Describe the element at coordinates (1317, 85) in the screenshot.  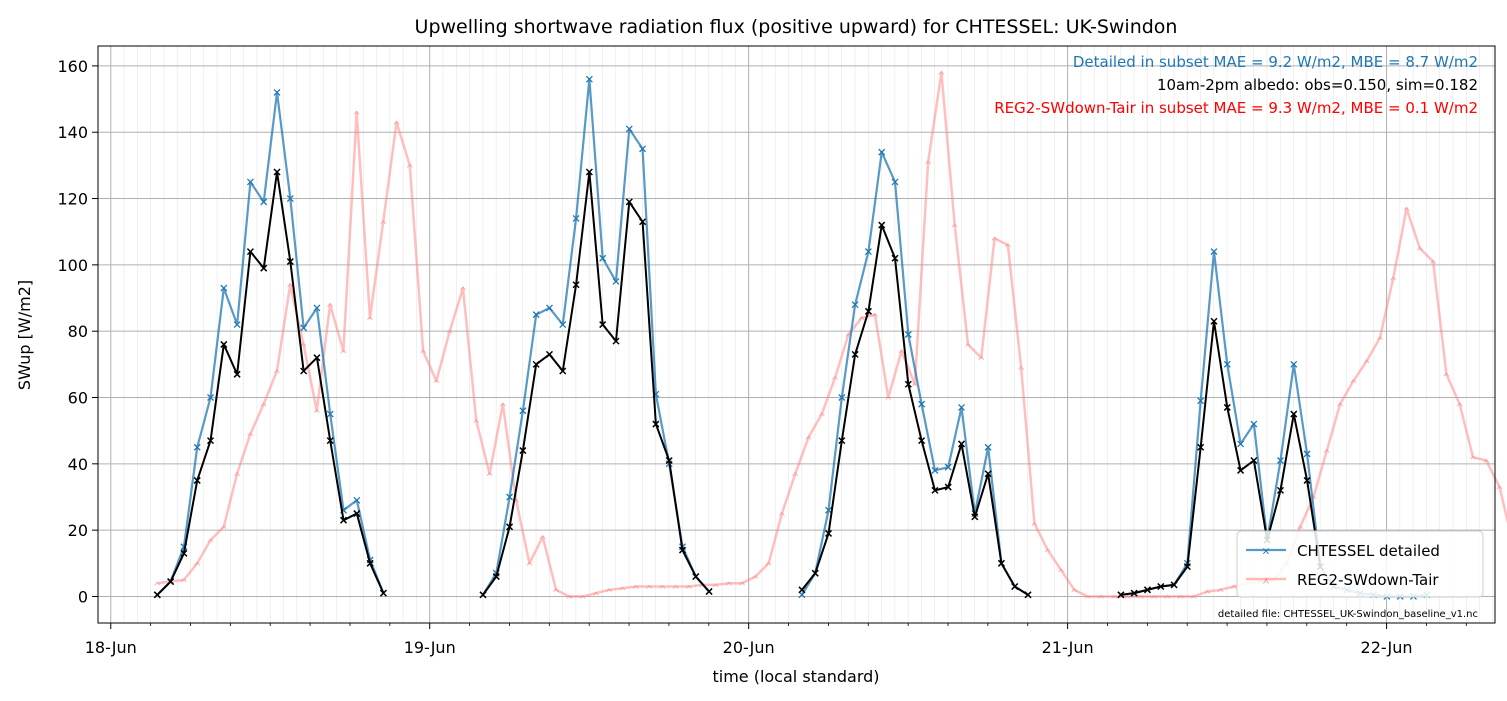
I see `annotation-albedo: 10am-2pm albedo: obs=0.150, sim=0.182` at that location.